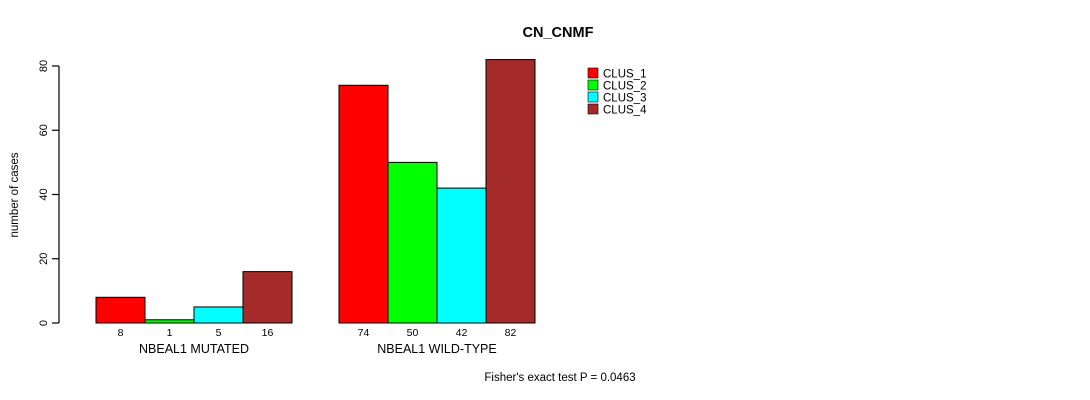 The width and height of the screenshot is (1090, 400). Describe the element at coordinates (44, 66) in the screenshot. I see `y-tick-label: 80` at that location.